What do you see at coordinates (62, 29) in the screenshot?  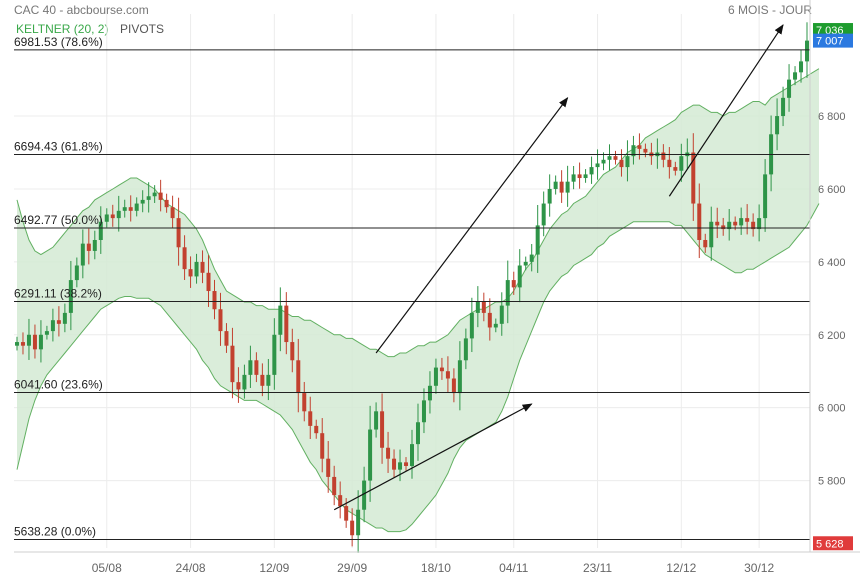 I see `keltner-legend: KELTNER (20, 2)` at bounding box center [62, 29].